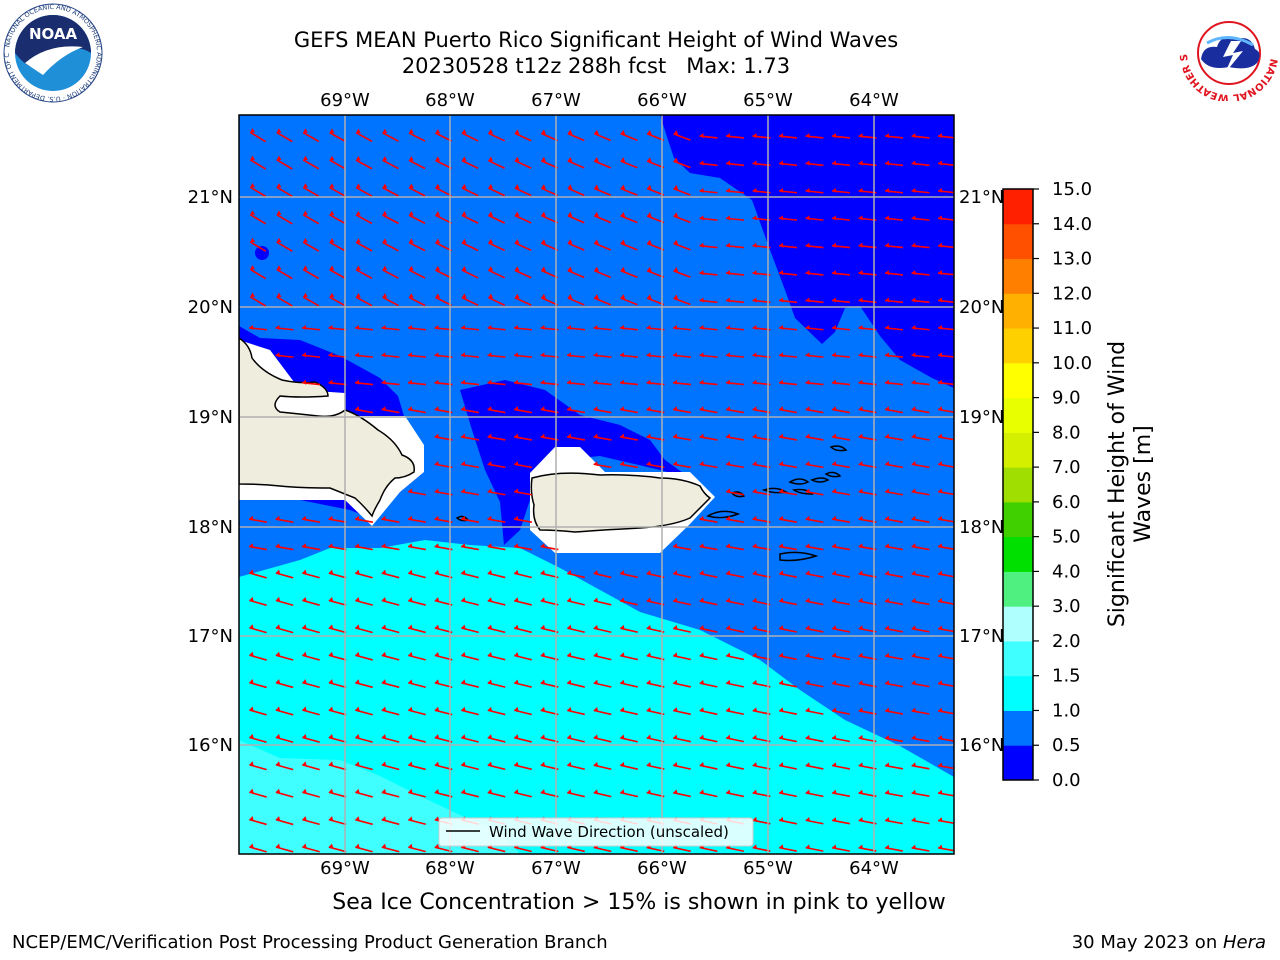  Describe the element at coordinates (1072, 224) in the screenshot. I see `colorbar-tick-label: 14.0` at that location.